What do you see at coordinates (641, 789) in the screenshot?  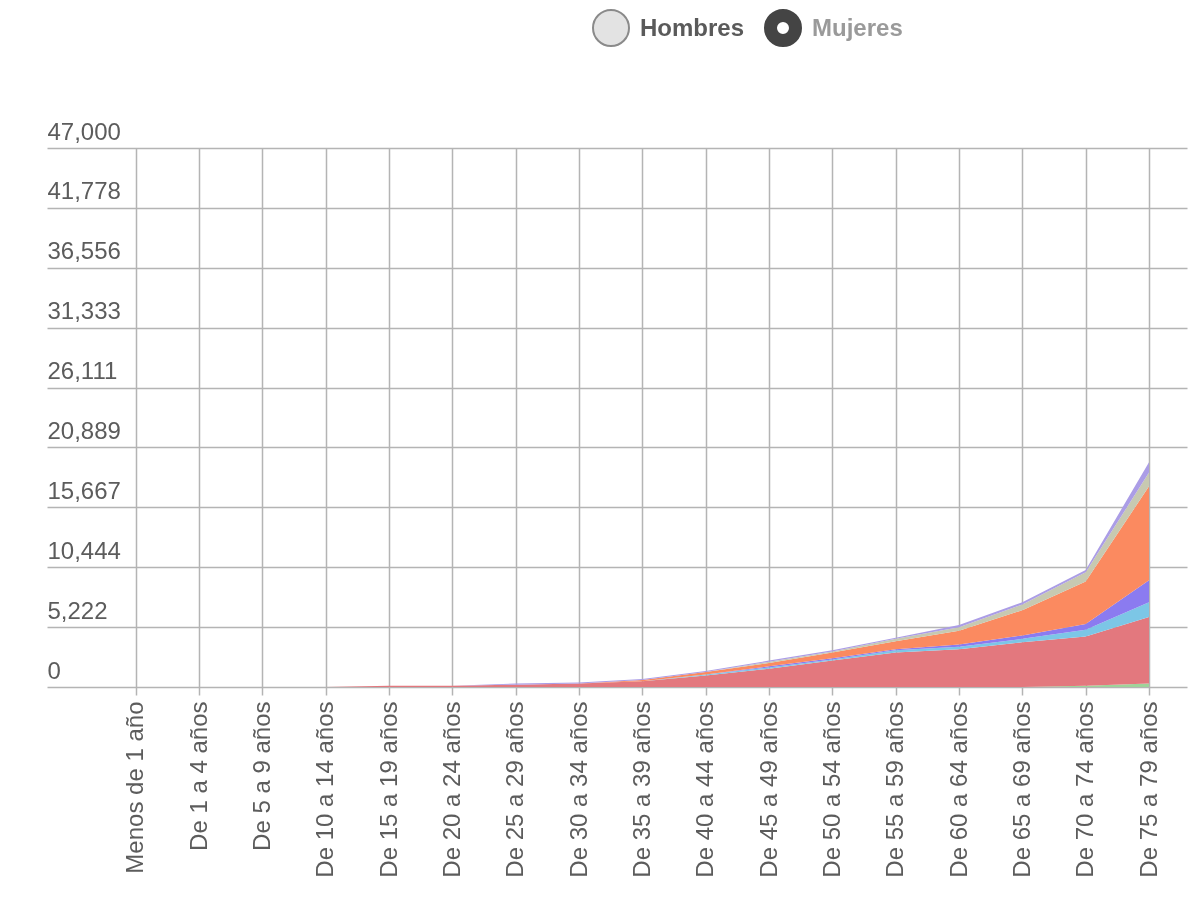 I see `x-tick-label: De 35 a 39 años` at bounding box center [641, 789].